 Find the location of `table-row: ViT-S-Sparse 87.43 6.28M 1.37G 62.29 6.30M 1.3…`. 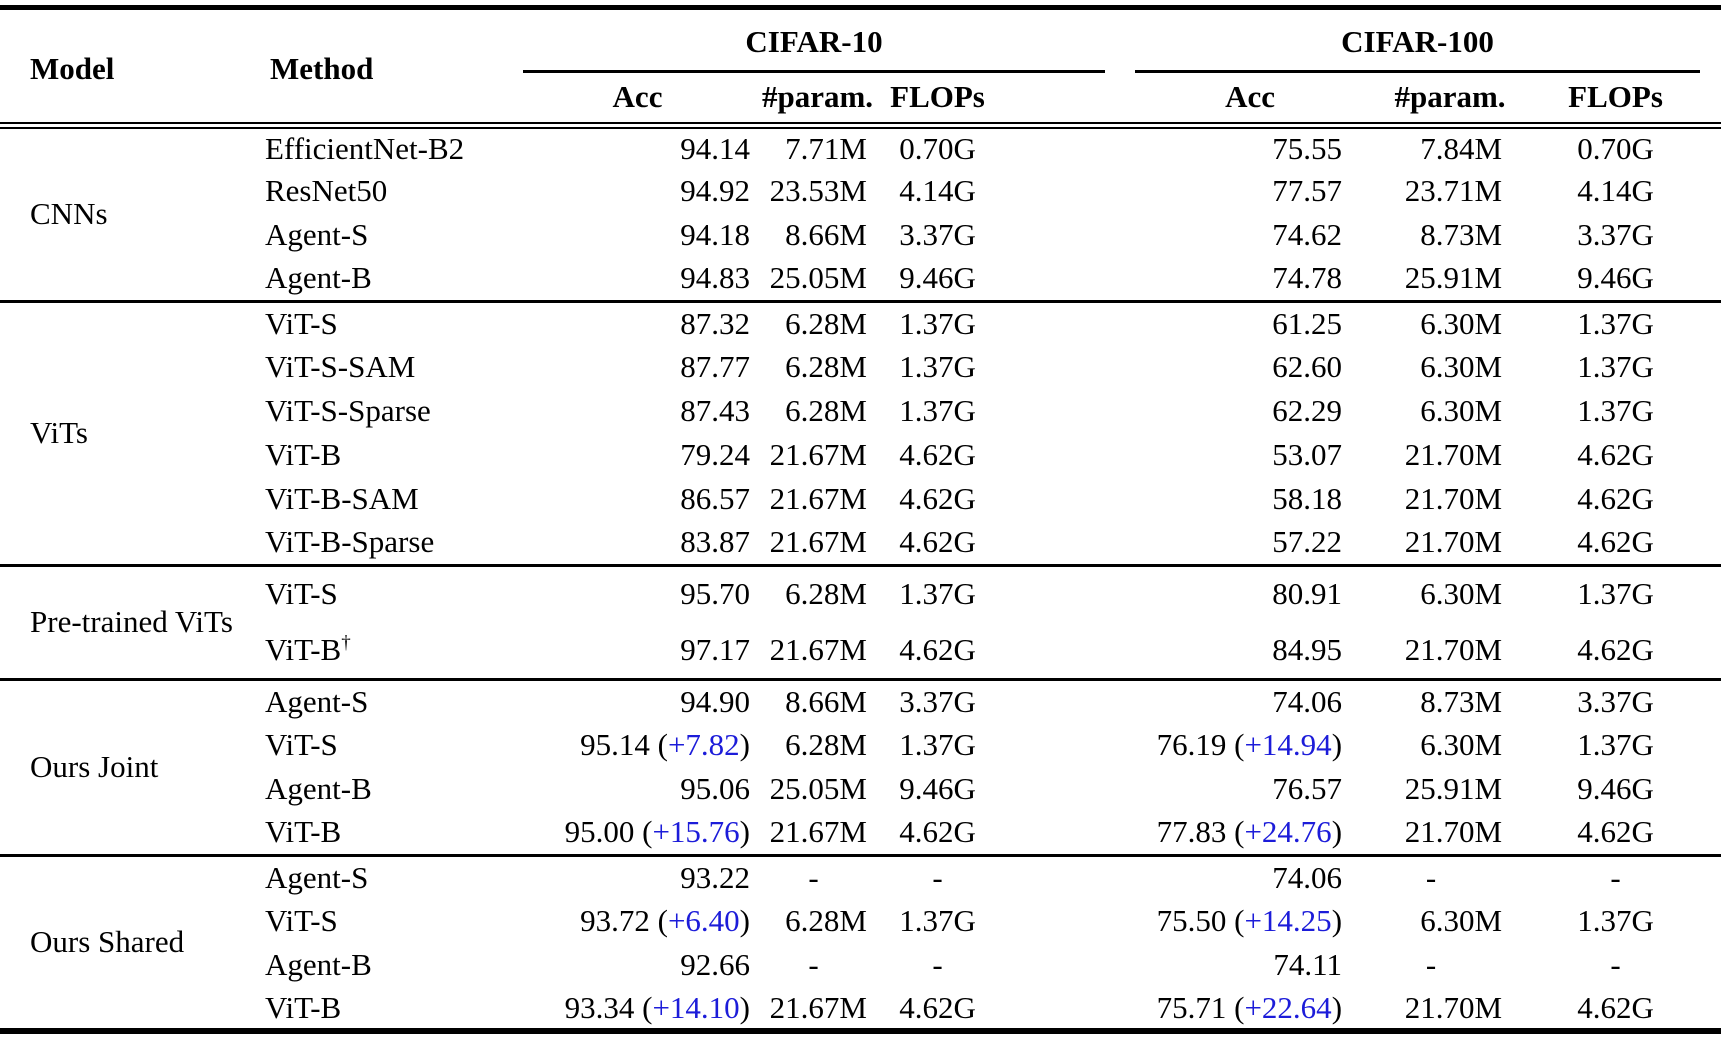

table-row: ViT-S-Sparse 87.43 6.28M 1.37G 62.29 6.30M 1.3… is located at coordinates (860, 411).